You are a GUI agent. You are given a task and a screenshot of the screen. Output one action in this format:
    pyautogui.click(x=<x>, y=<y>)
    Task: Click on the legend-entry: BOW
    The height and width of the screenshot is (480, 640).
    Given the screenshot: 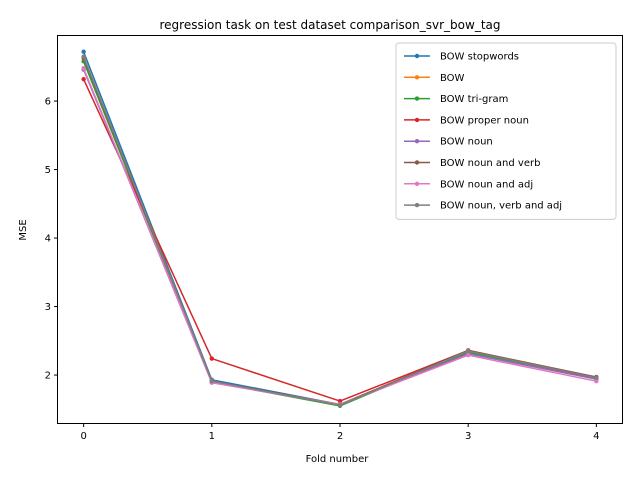 What is the action you would take?
    pyautogui.click(x=434, y=78)
    